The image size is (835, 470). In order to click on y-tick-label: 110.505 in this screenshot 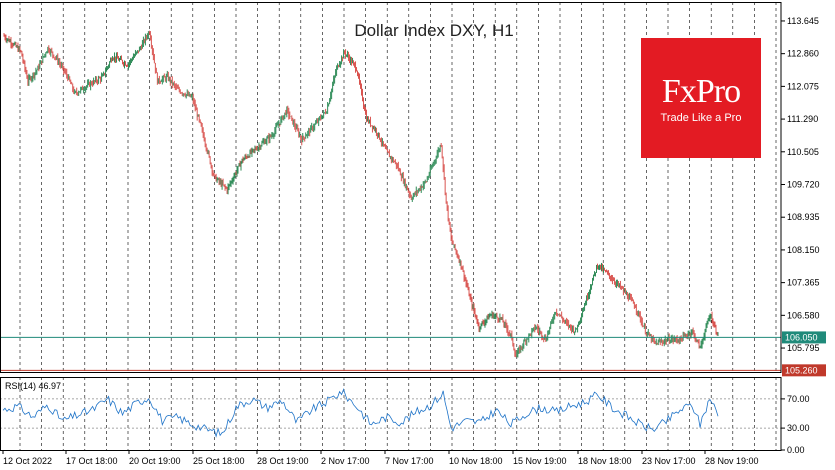, I will do `click(803, 152)`.